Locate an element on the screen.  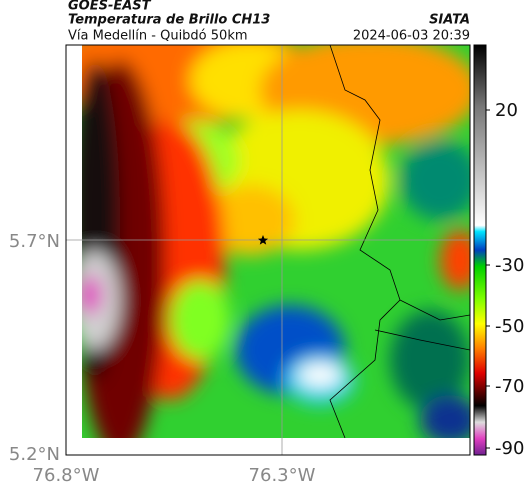
lat-label: 5.7°N is located at coordinates (34, 241).